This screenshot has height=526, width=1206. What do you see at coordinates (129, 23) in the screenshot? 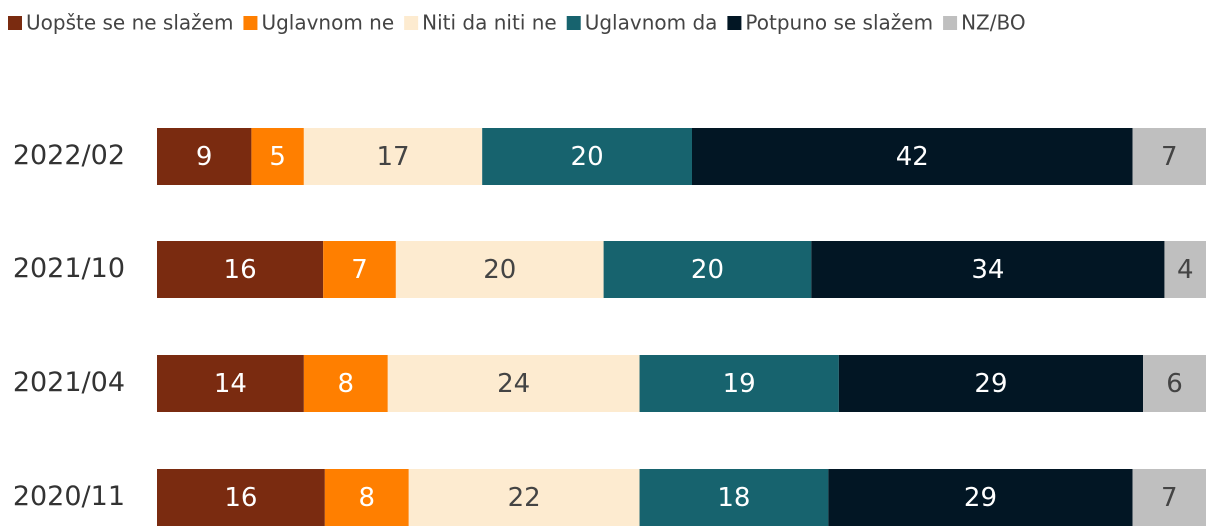
I see `legend-label: Uopšte se ne slažem` at bounding box center [129, 23].